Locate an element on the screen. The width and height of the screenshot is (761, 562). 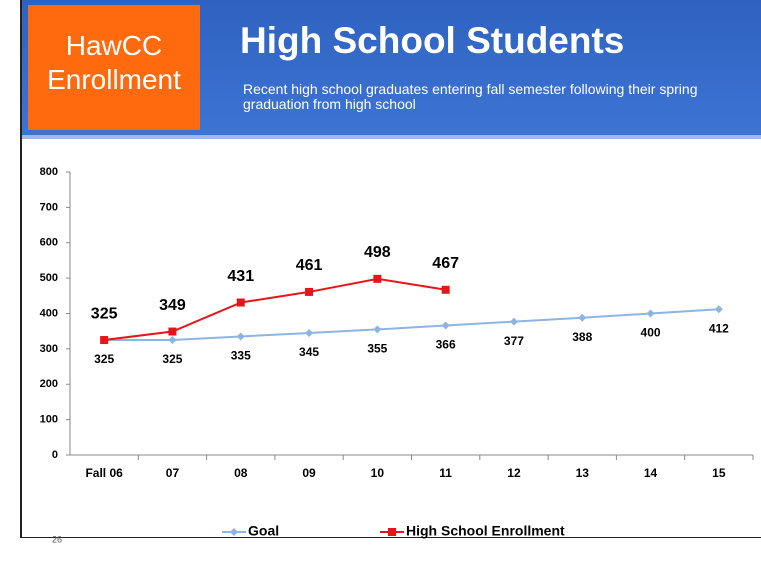
badge: HawCC Enrollment is located at coordinates (114, 67).